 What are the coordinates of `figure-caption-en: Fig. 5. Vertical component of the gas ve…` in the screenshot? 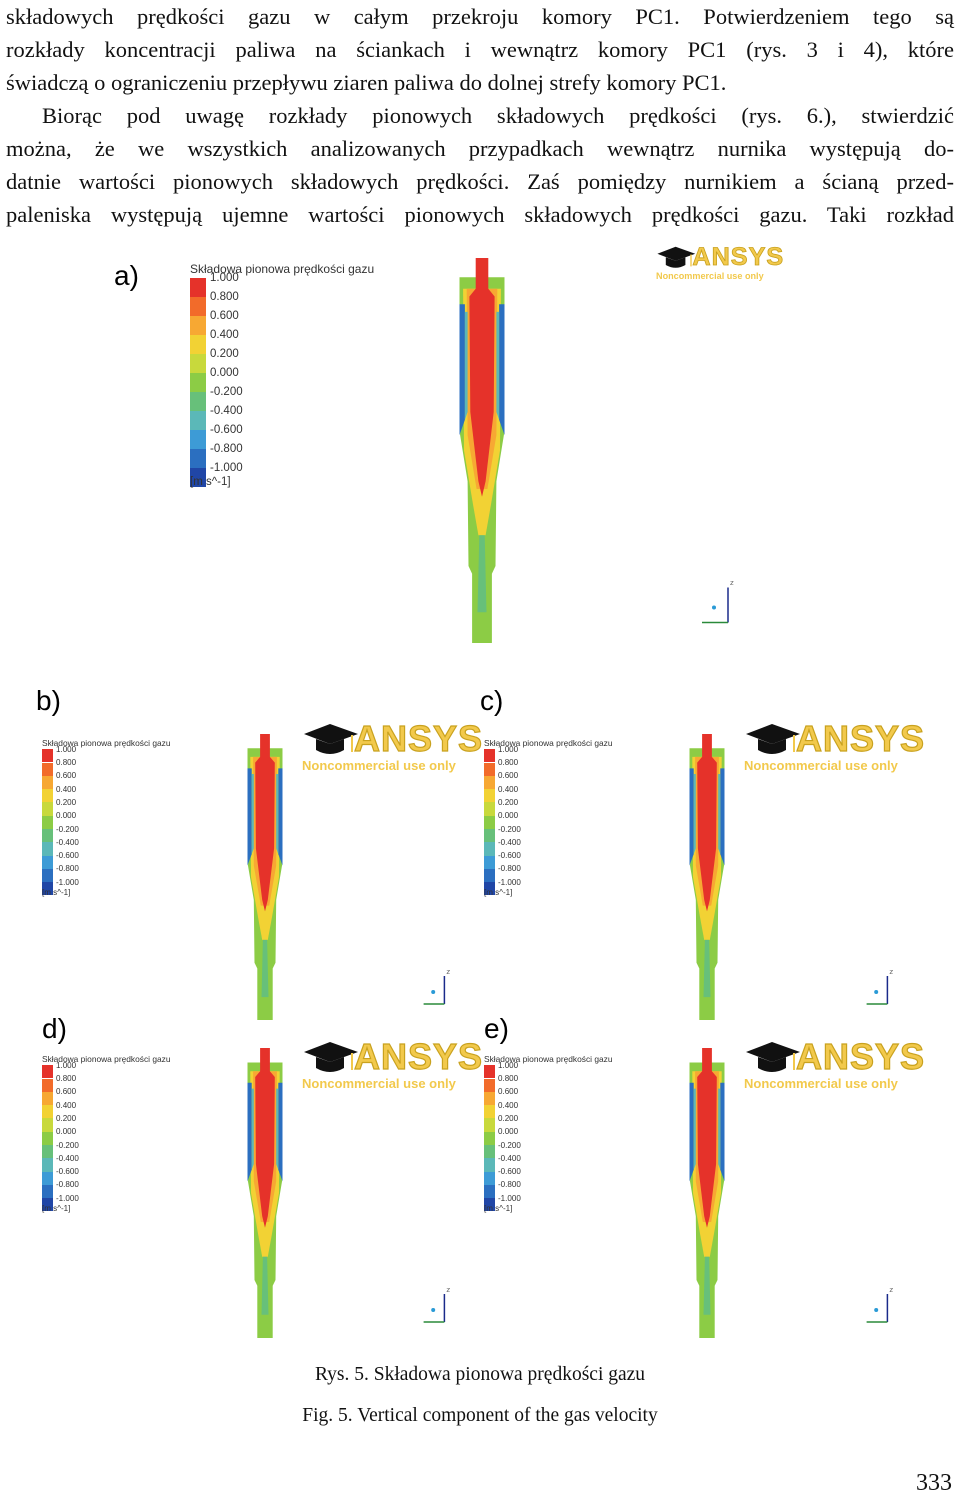 It's located at (480, 1415).